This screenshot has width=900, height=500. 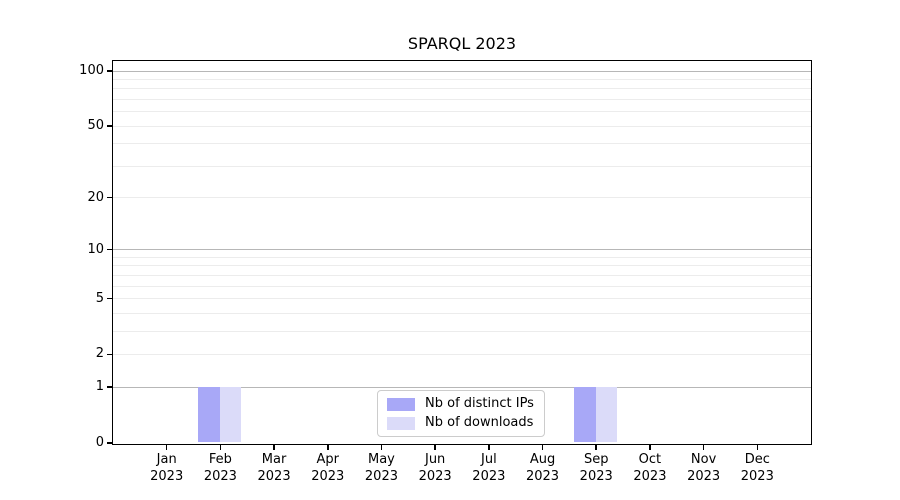 What do you see at coordinates (328, 447) in the screenshot?
I see `x-tick-apr-2023` at bounding box center [328, 447].